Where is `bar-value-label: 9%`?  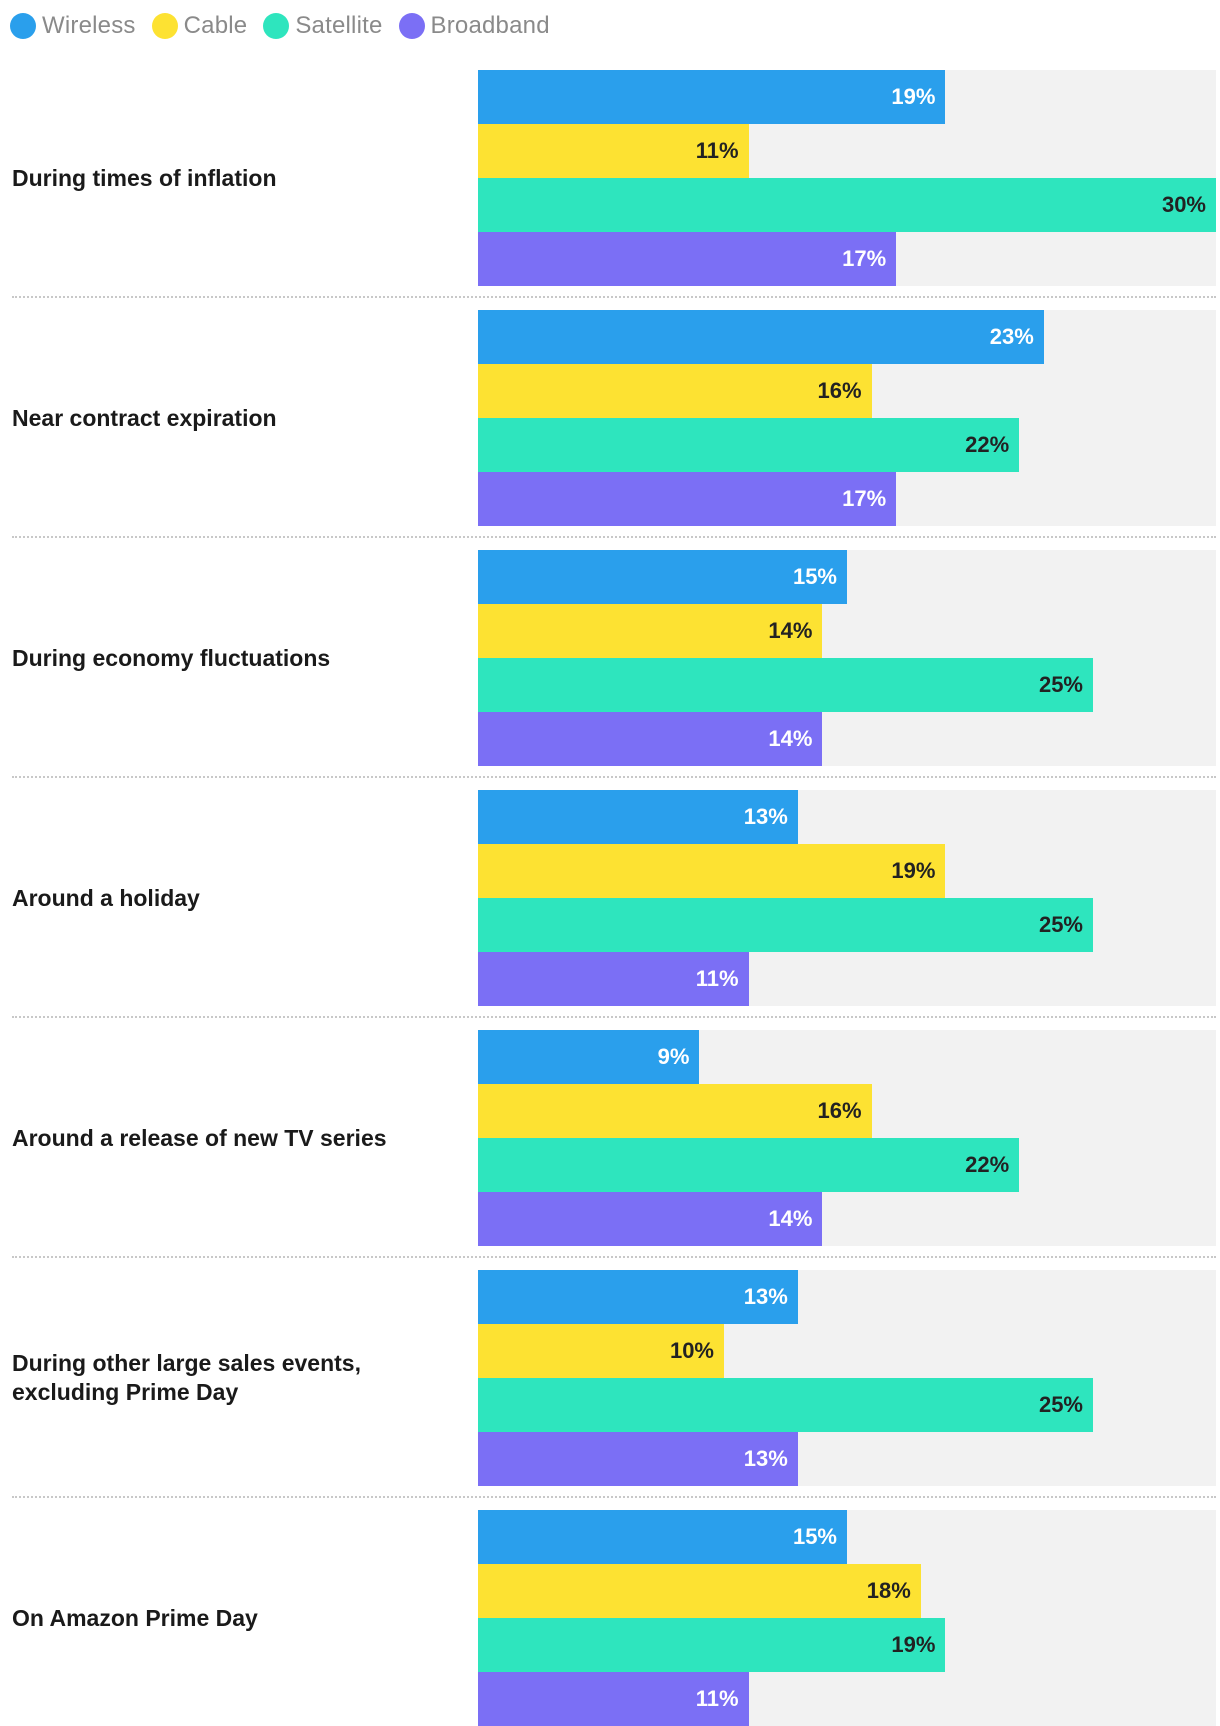 bar-value-label: 9% is located at coordinates (673, 1056).